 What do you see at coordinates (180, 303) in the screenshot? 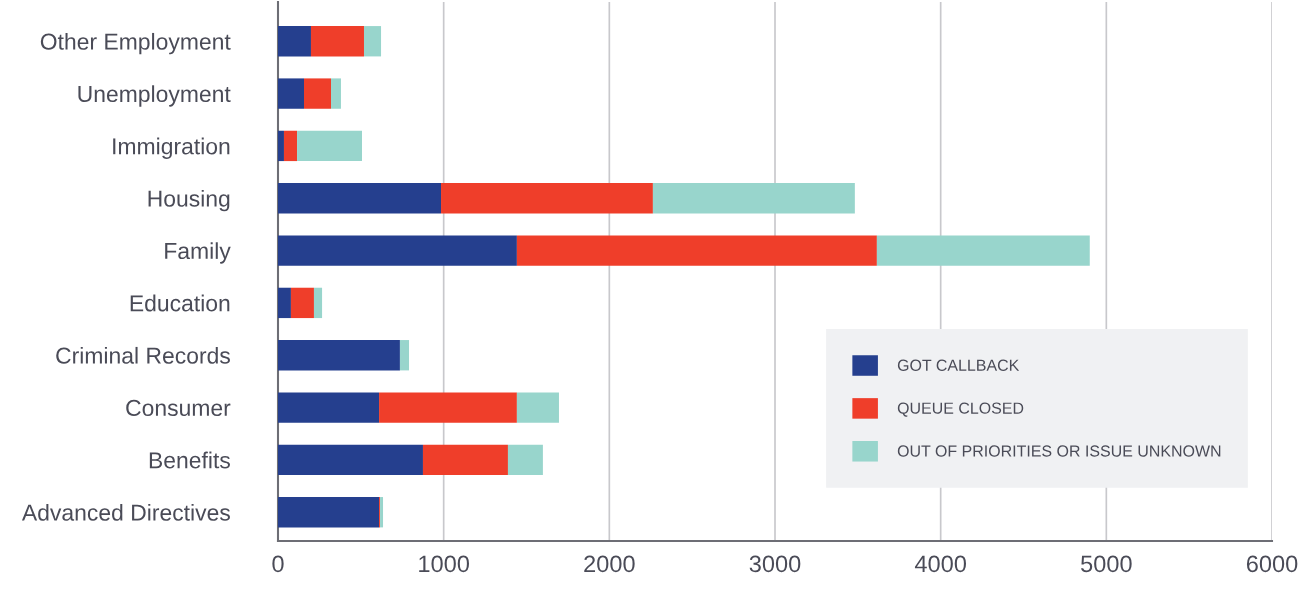
I see `y-tick-label: Education` at bounding box center [180, 303].